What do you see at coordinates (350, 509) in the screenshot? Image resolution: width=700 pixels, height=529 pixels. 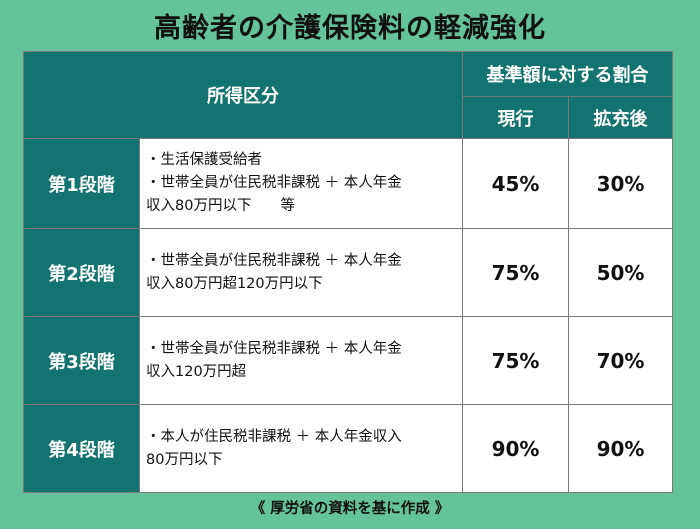 I see `source-note: 《 厚労省の資料を基に作成 》` at bounding box center [350, 509].